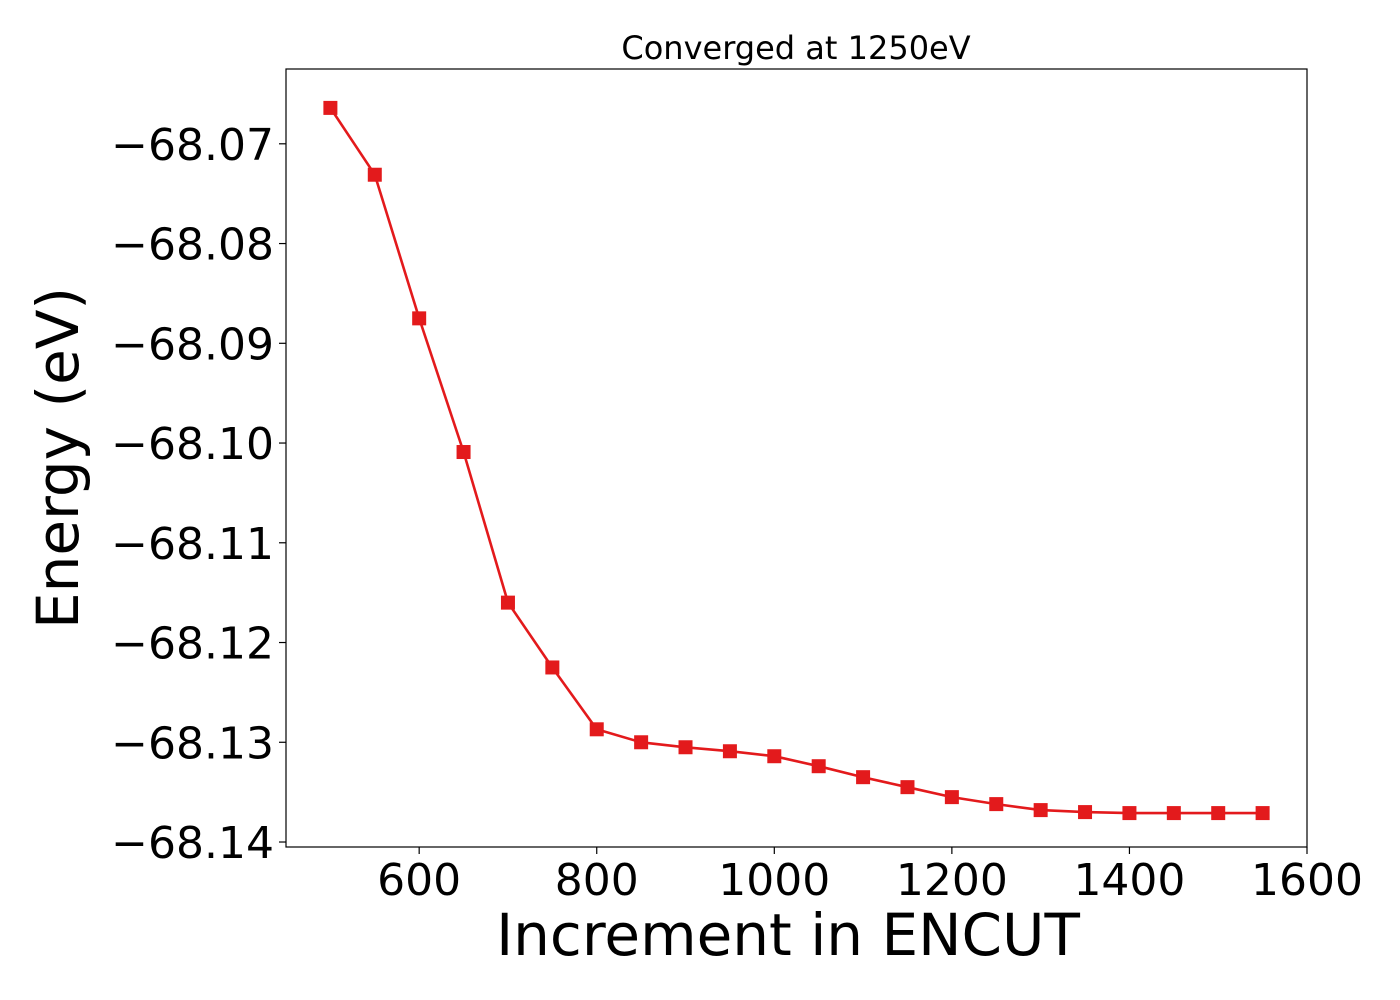  I want to click on x-tick-label: 1200, so click(952, 880).